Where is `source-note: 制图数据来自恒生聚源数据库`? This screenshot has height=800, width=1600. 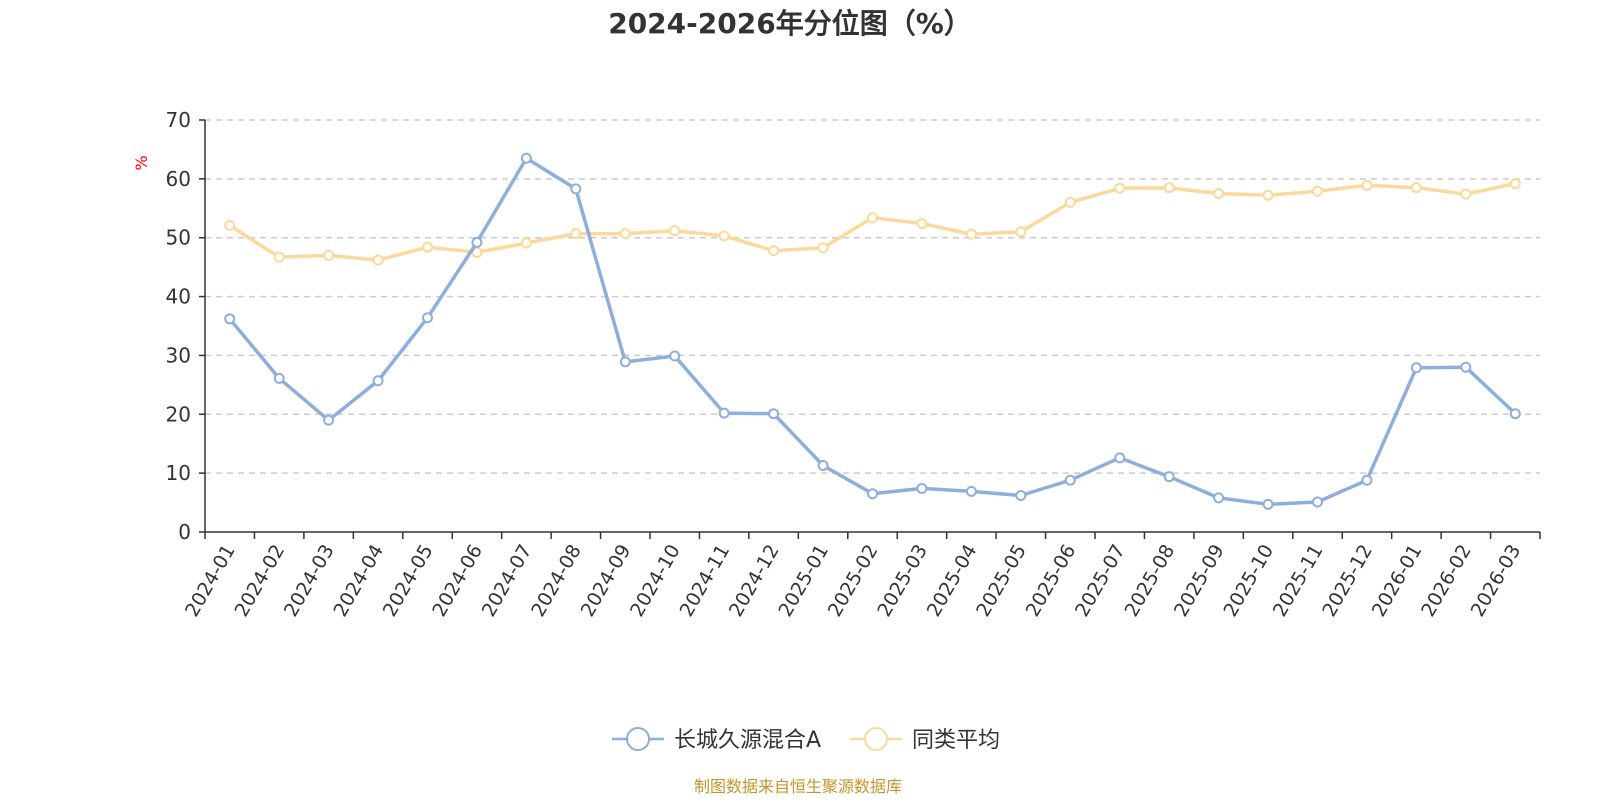 source-note: 制图数据来自恒生聚源数据库 is located at coordinates (798, 786).